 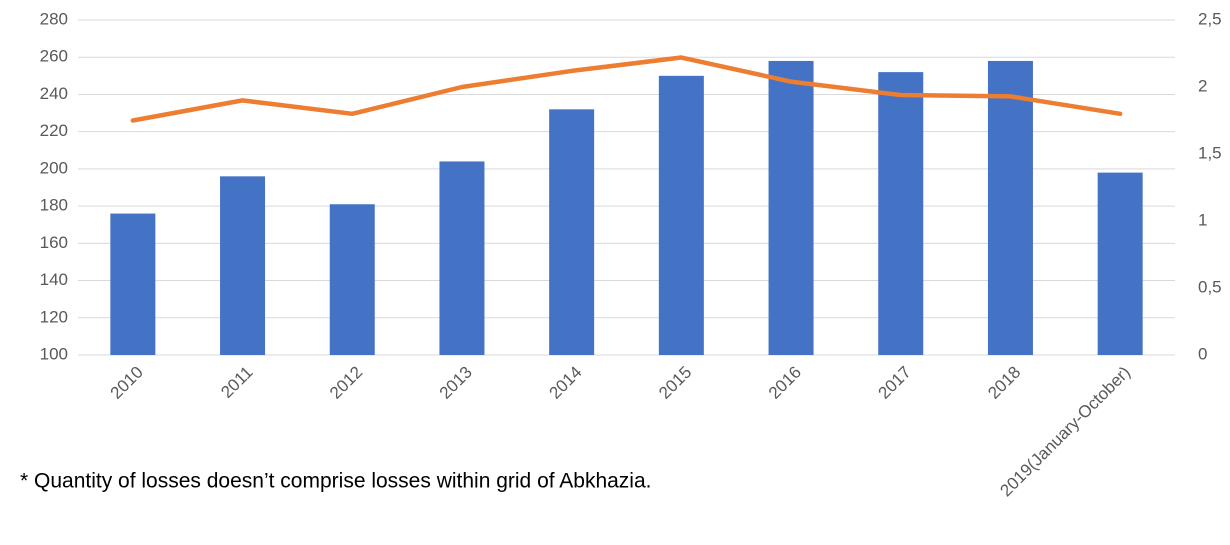 I want to click on x-tick-label: 2015, so click(x=675, y=383).